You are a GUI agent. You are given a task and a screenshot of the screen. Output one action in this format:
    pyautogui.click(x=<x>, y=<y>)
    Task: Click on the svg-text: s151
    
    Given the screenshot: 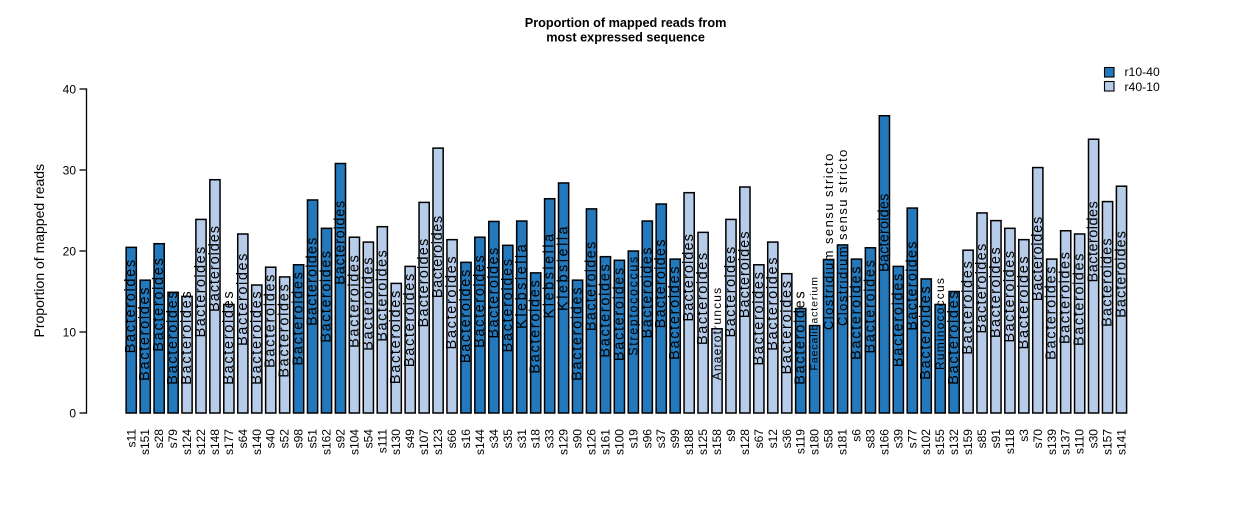 What is the action you would take?
    pyautogui.click(x=145, y=442)
    